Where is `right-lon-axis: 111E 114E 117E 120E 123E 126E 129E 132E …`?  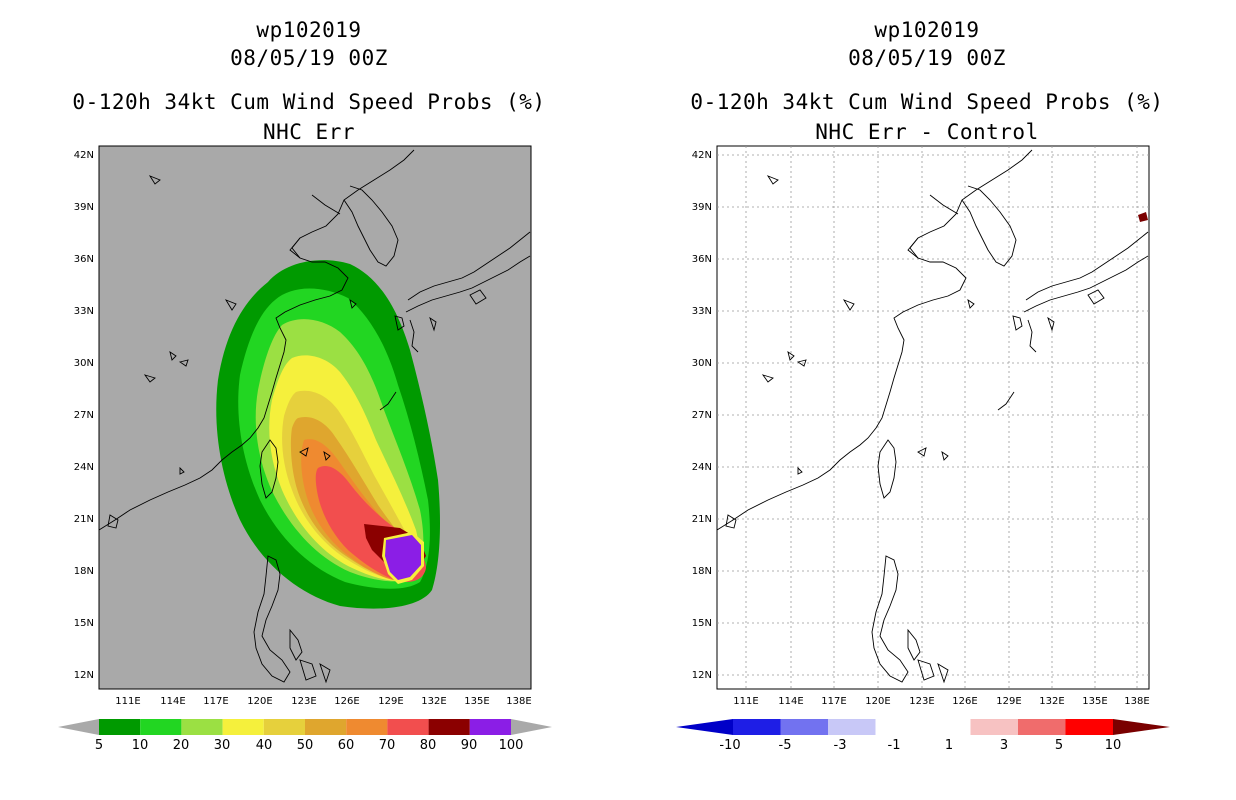
right-lon-axis: 111E 114E 117E 120E 123E 126E 129E 132E … is located at coordinates (941, 701).